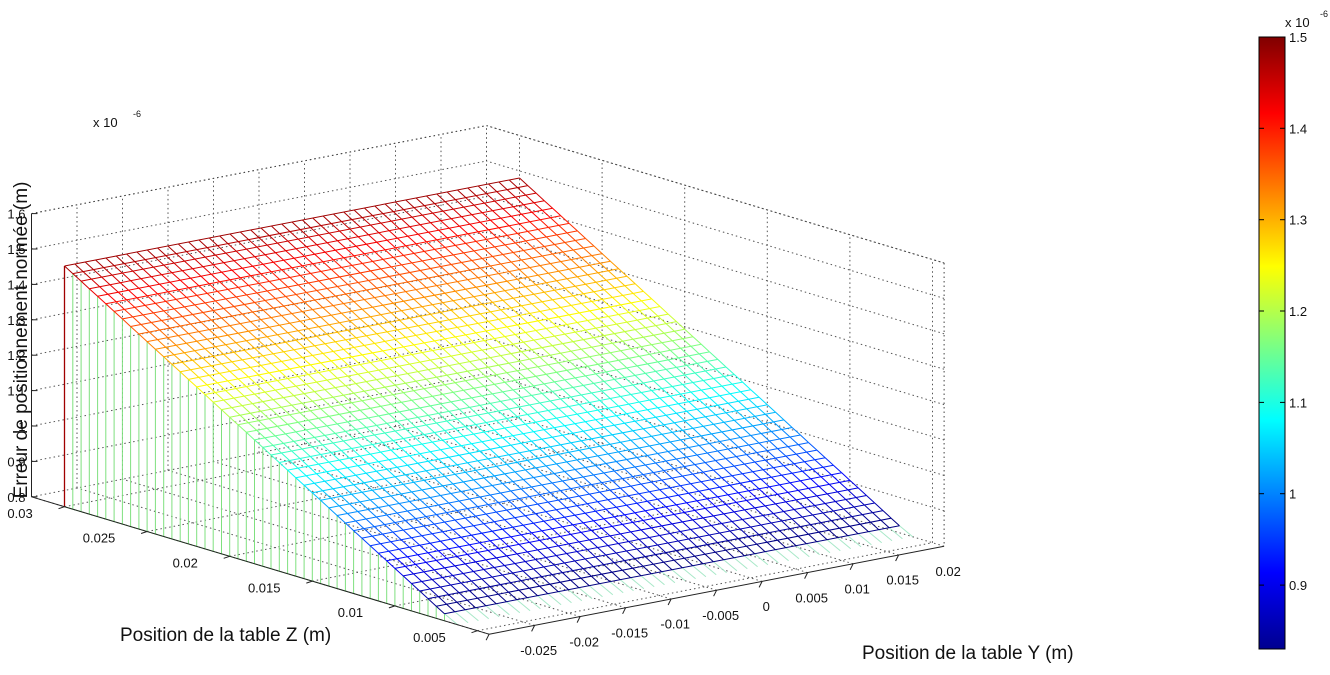 The width and height of the screenshot is (1330, 675). What do you see at coordinates (259, 417) in the screenshot?
I see `grid-line` at bounding box center [259, 417].